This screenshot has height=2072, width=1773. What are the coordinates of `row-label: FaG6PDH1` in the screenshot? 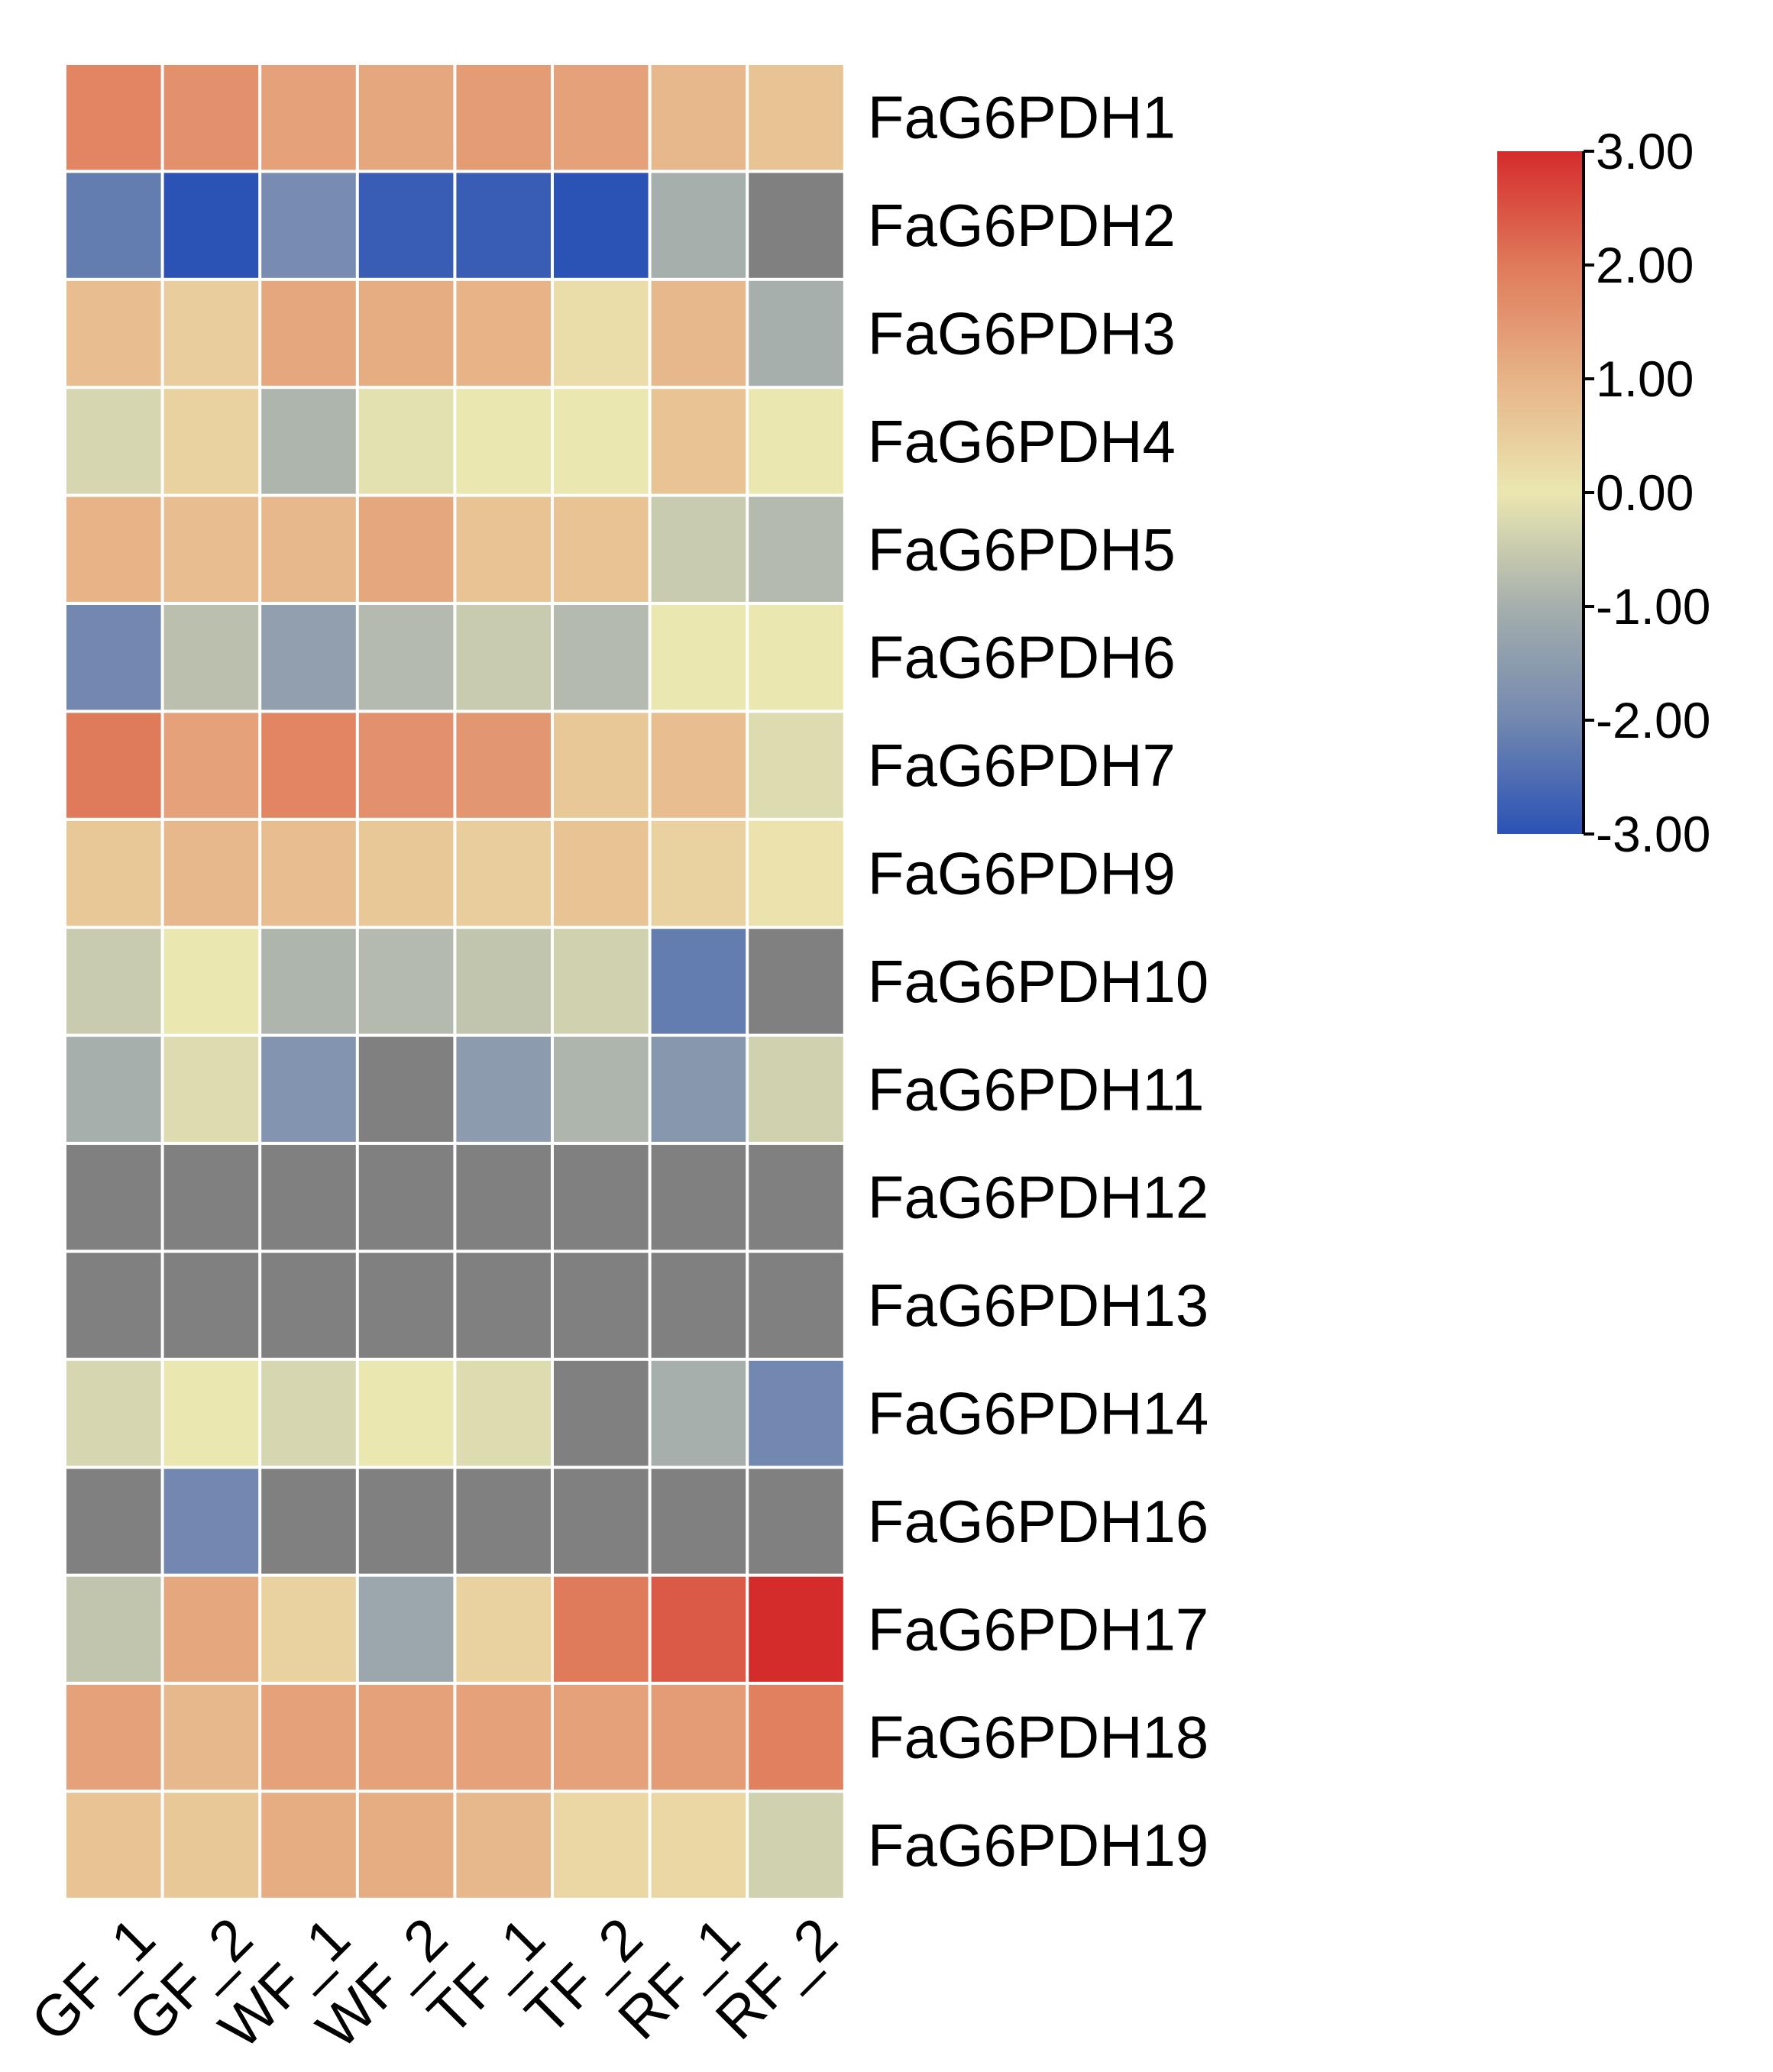 It's located at (1022, 117).